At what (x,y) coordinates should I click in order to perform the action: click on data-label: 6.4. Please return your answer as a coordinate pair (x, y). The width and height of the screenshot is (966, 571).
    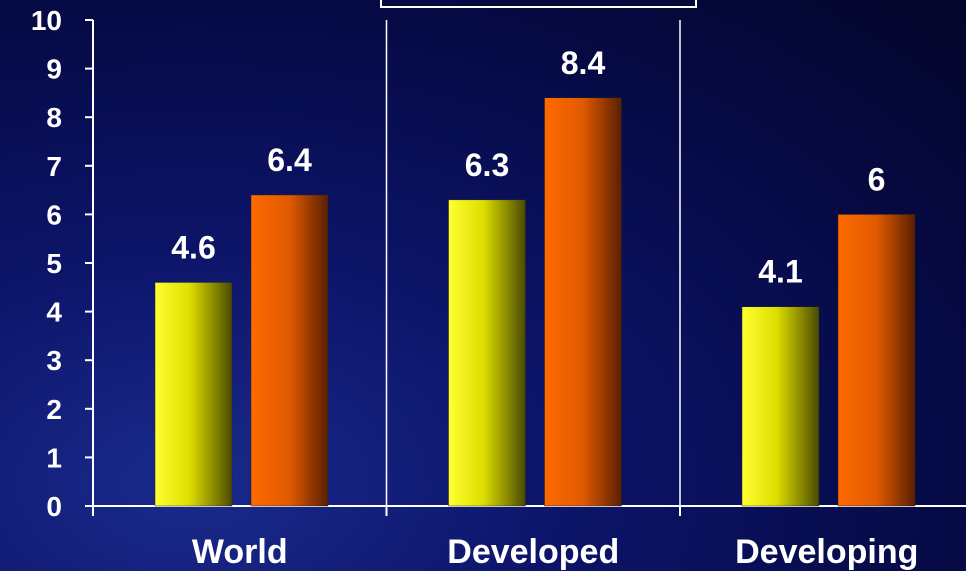
    Looking at the image, I should click on (289, 160).